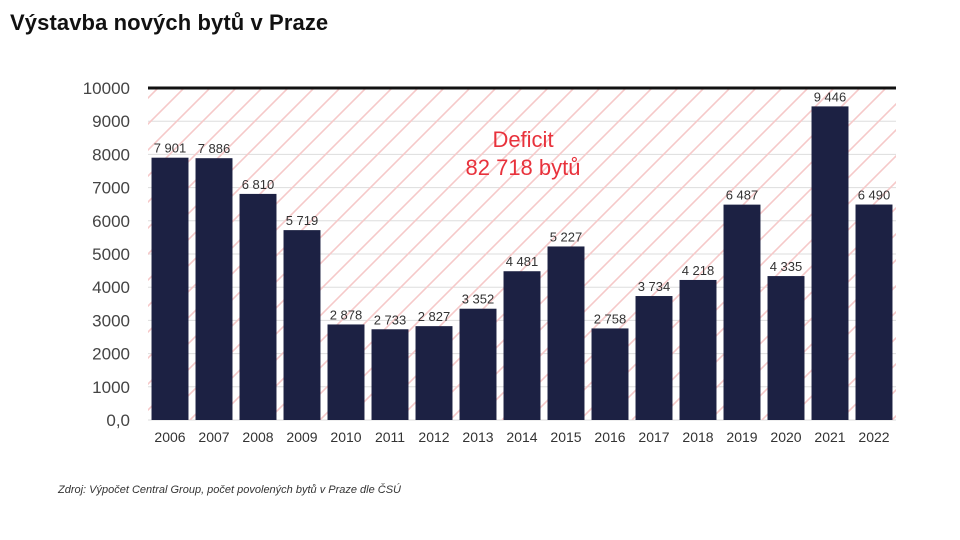 The width and height of the screenshot is (960, 540). I want to click on y-tick-label: 2000, so click(111, 354).